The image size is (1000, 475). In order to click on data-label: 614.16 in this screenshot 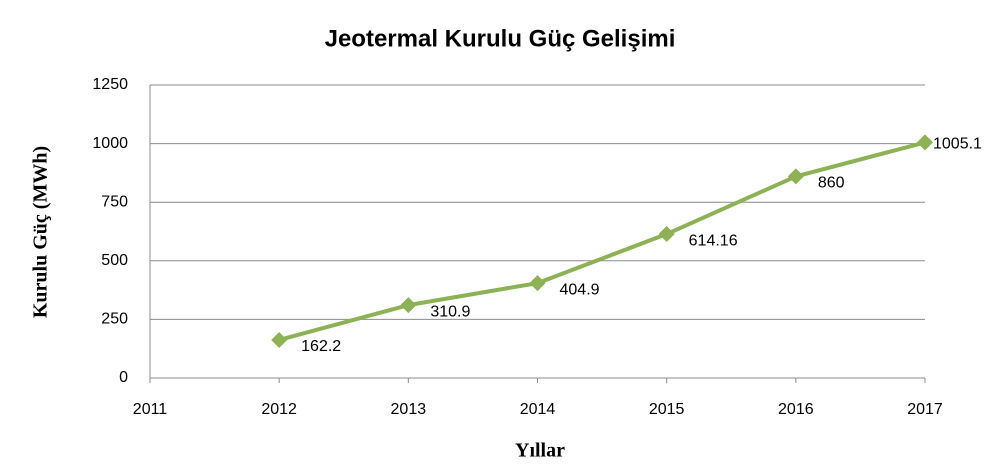, I will do `click(713, 240)`.